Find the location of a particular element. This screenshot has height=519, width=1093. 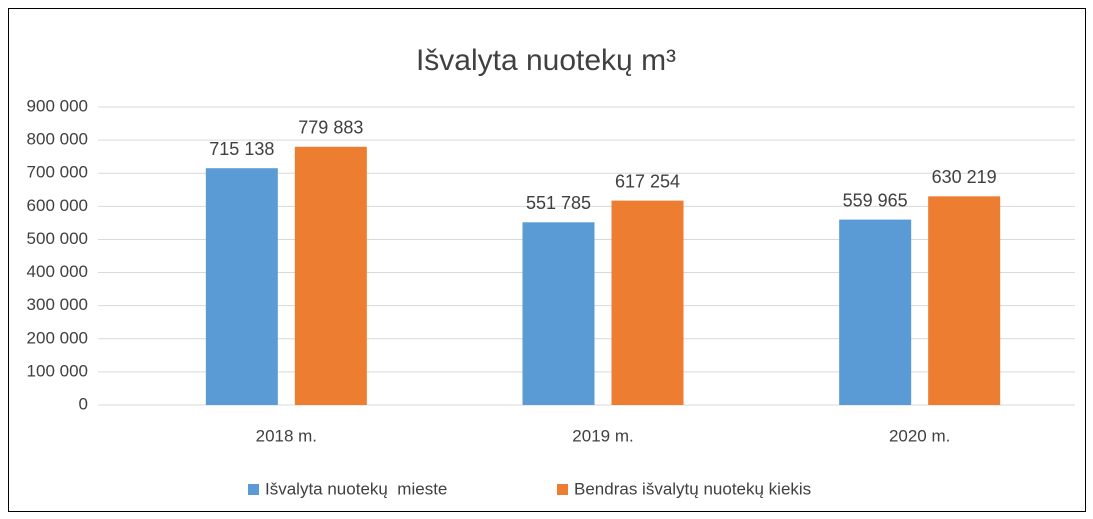

y-tick-label: 600 000 is located at coordinates (57, 205).